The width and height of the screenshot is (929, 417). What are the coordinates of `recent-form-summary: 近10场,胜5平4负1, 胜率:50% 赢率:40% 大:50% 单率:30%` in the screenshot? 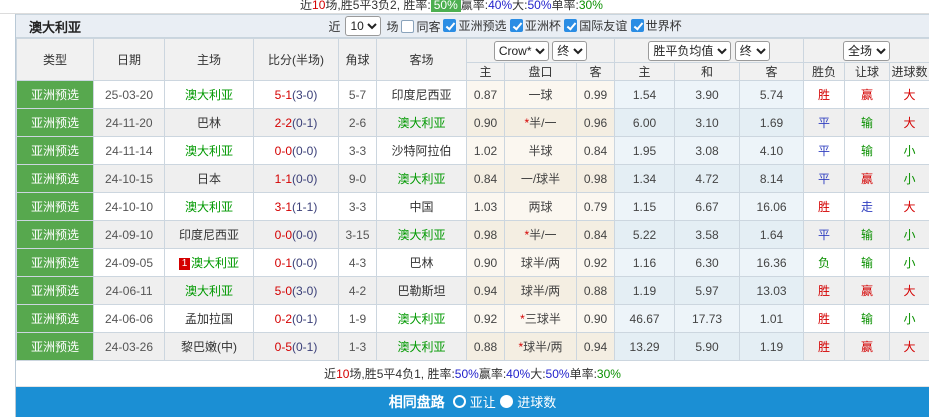 It's located at (472, 374).